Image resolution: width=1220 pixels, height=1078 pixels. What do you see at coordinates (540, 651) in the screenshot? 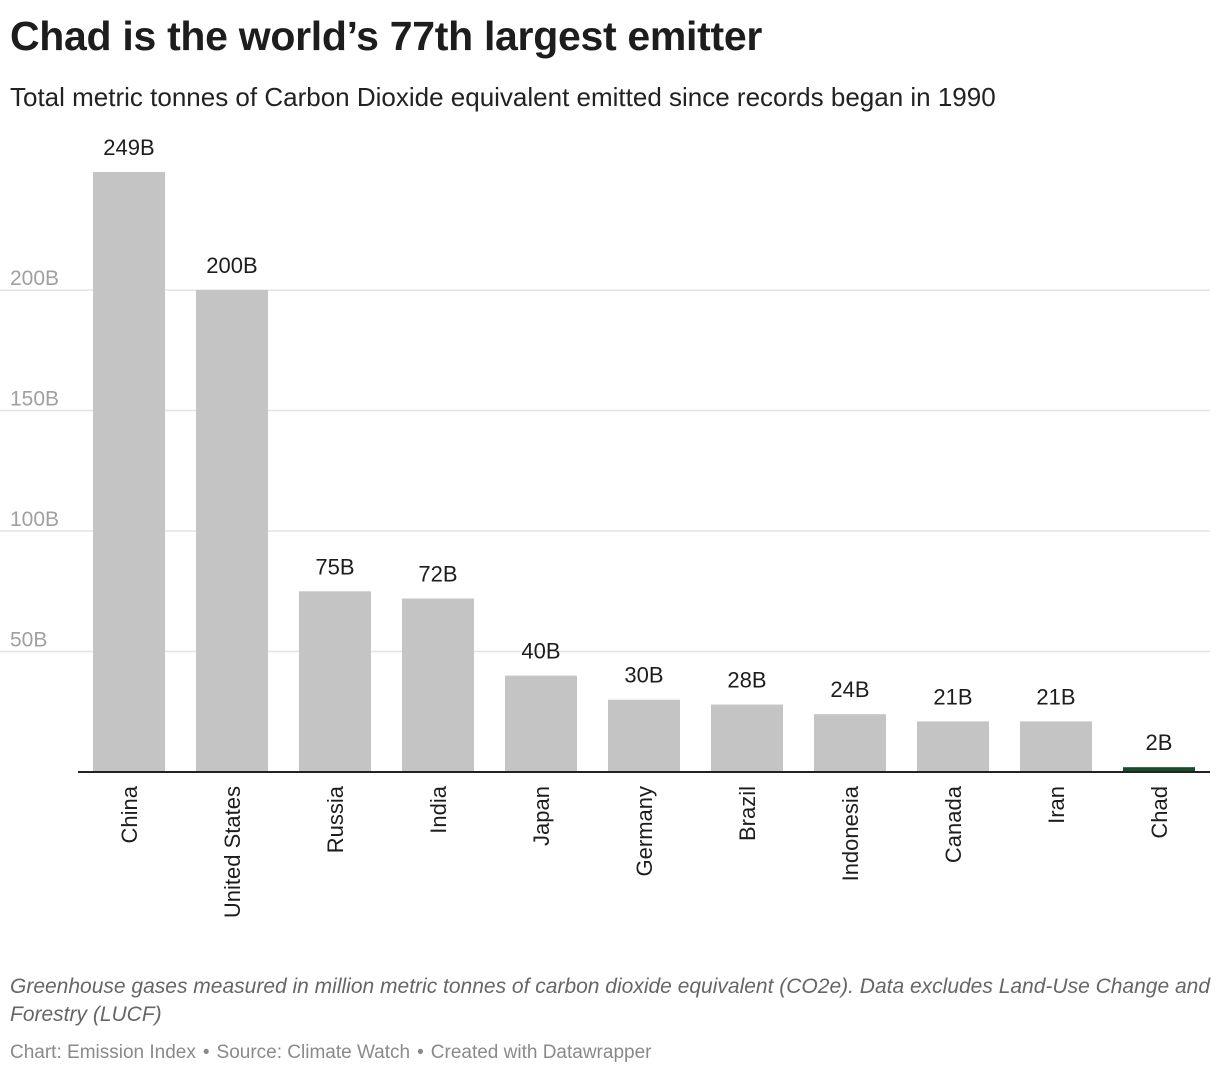
I see `value-label: 40B` at bounding box center [540, 651].